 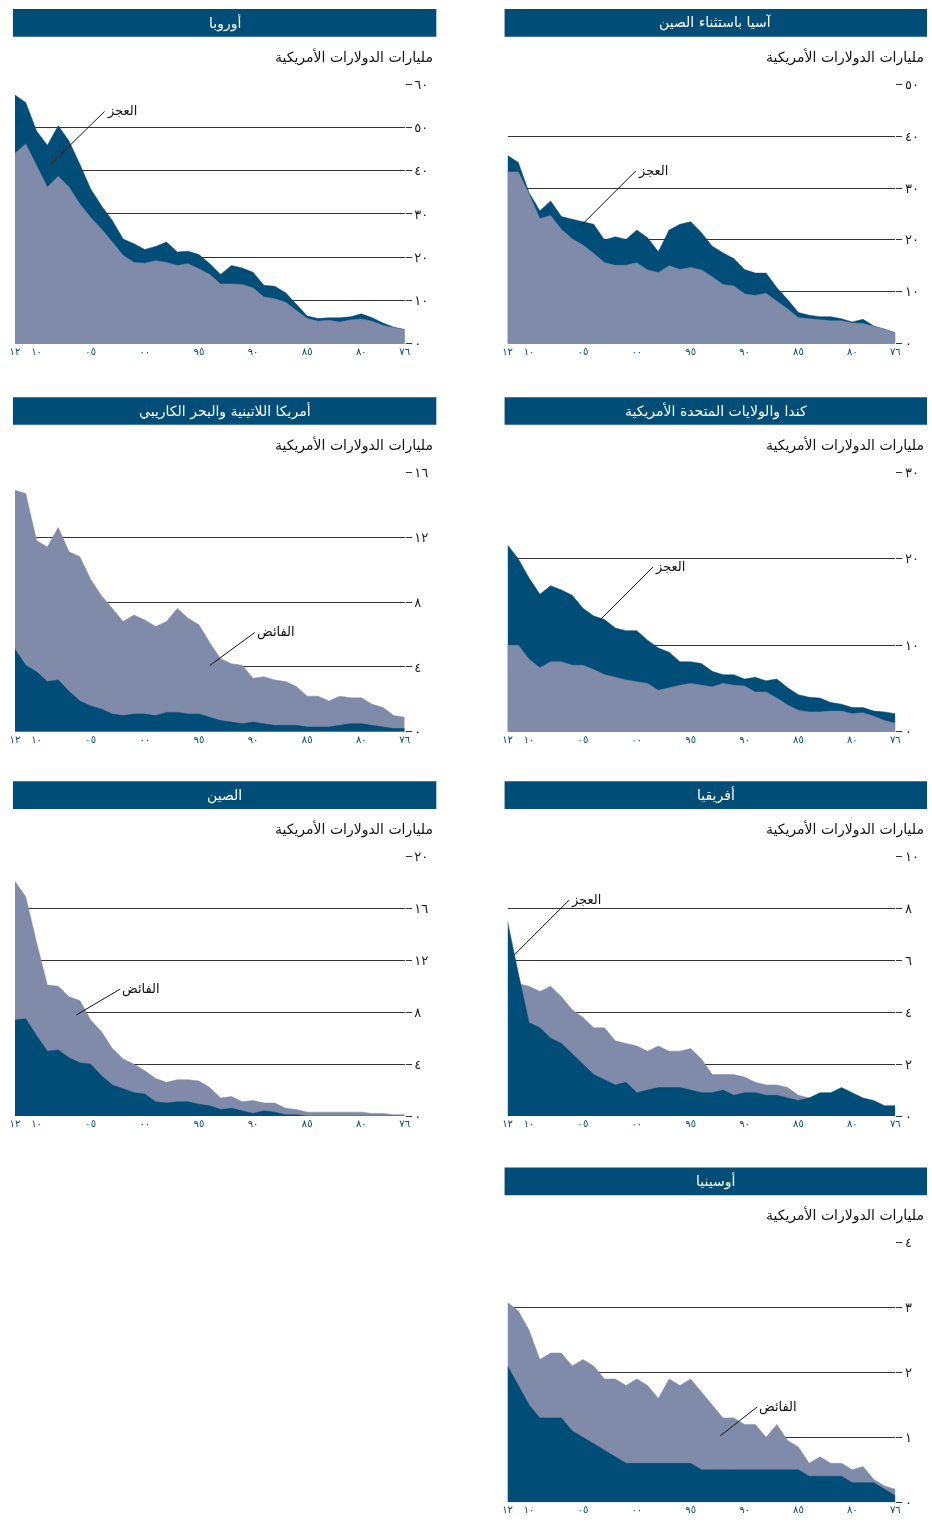 What do you see at coordinates (716, 795) in the screenshot?
I see `chart-title: أفريقيا` at bounding box center [716, 795].